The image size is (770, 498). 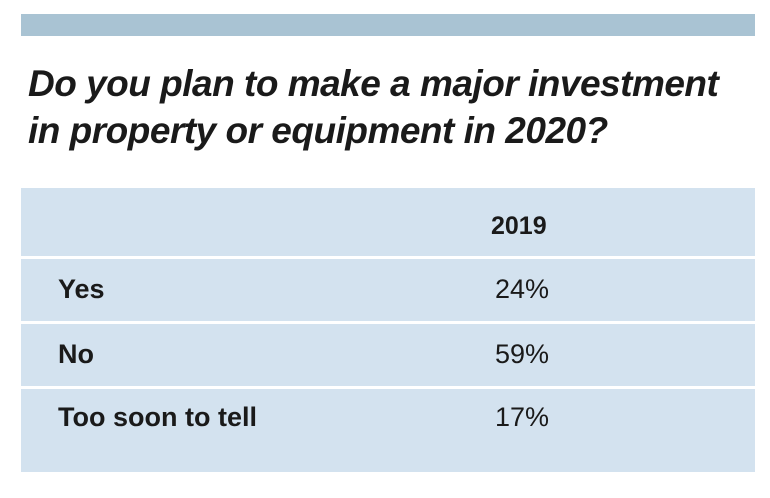 What do you see at coordinates (157, 417) in the screenshot?
I see `row-label-too-soon: Too soon to tell` at bounding box center [157, 417].